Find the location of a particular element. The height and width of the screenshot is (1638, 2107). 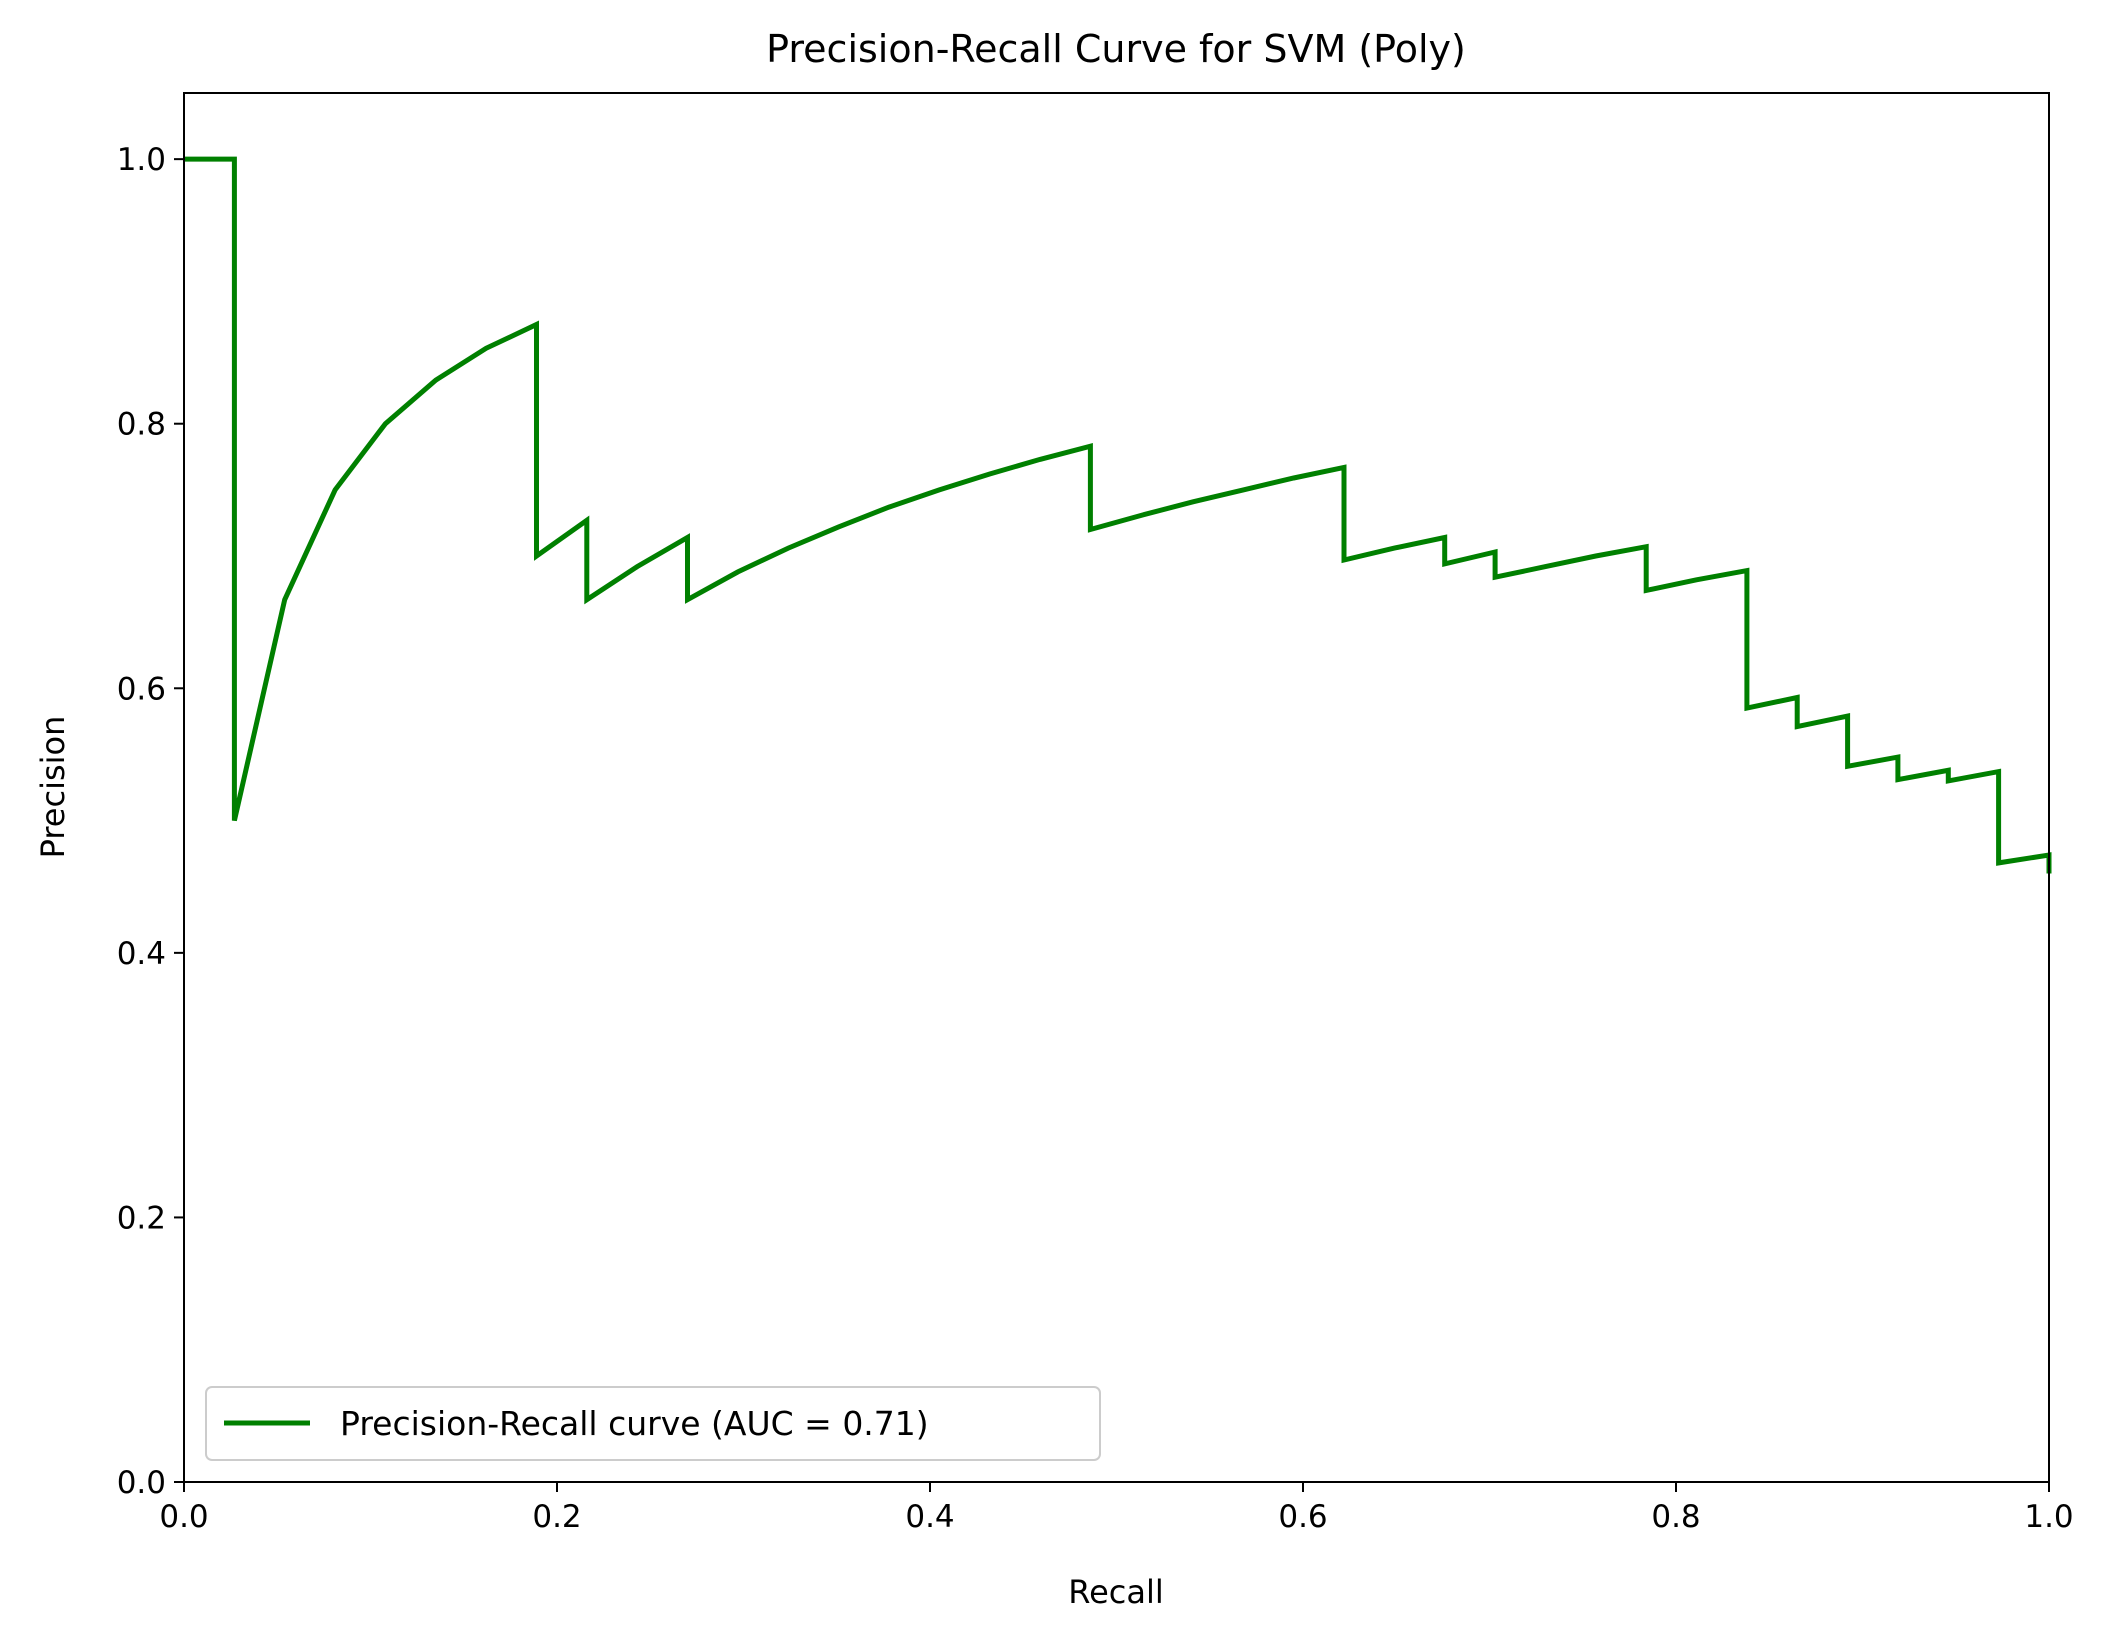

x-tick-label: 0.2 is located at coordinates (556, 1517).